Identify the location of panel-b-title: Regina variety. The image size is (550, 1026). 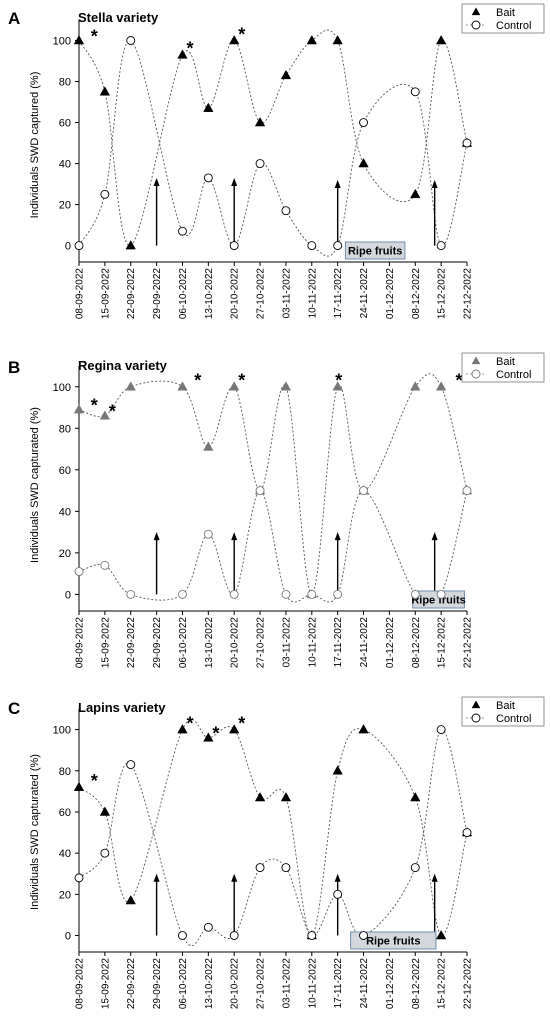
(123, 365).